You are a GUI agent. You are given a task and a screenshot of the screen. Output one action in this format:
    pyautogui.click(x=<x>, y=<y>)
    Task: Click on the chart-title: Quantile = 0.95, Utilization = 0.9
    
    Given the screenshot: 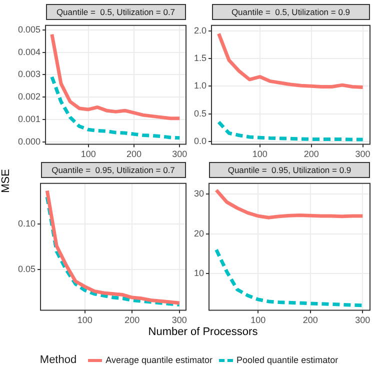 What is the action you would take?
    pyautogui.click(x=289, y=170)
    